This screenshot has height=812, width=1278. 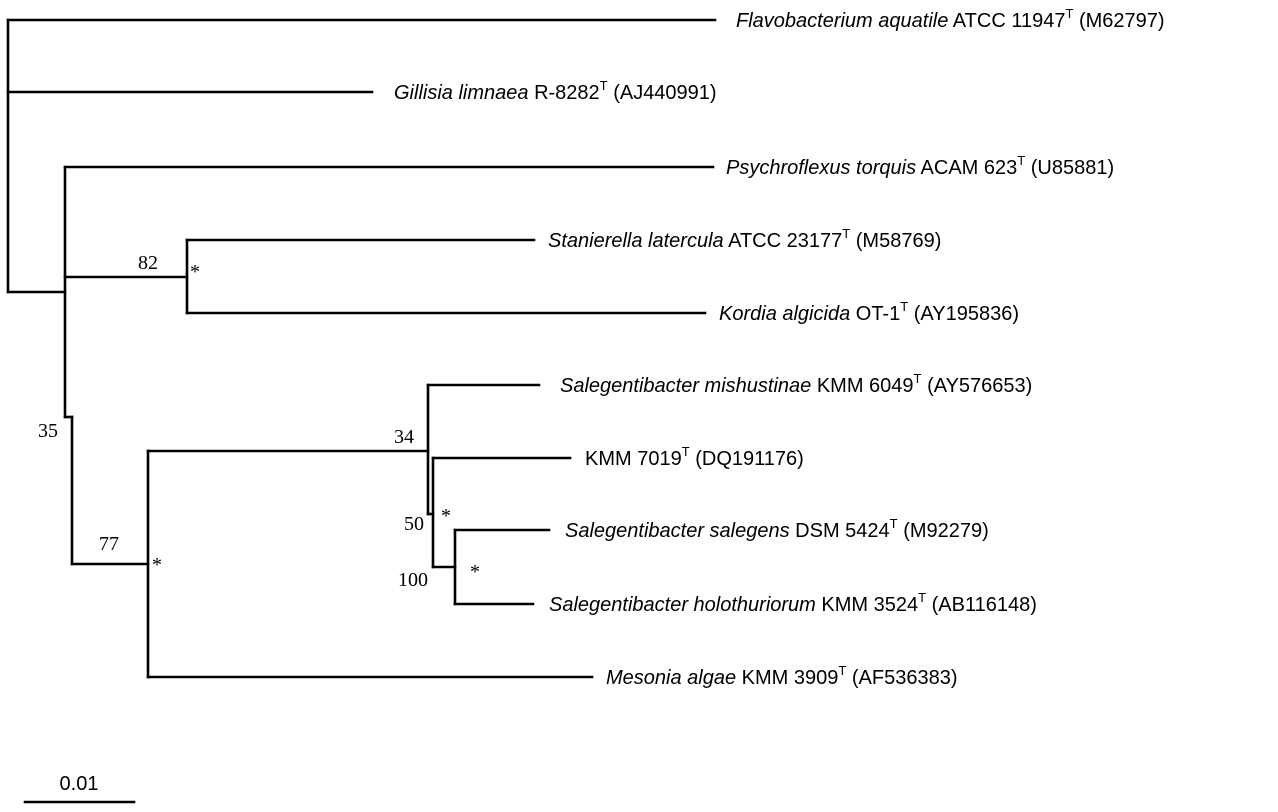 What do you see at coordinates (79, 784) in the screenshot?
I see `scale-bar-label: 0.01` at bounding box center [79, 784].